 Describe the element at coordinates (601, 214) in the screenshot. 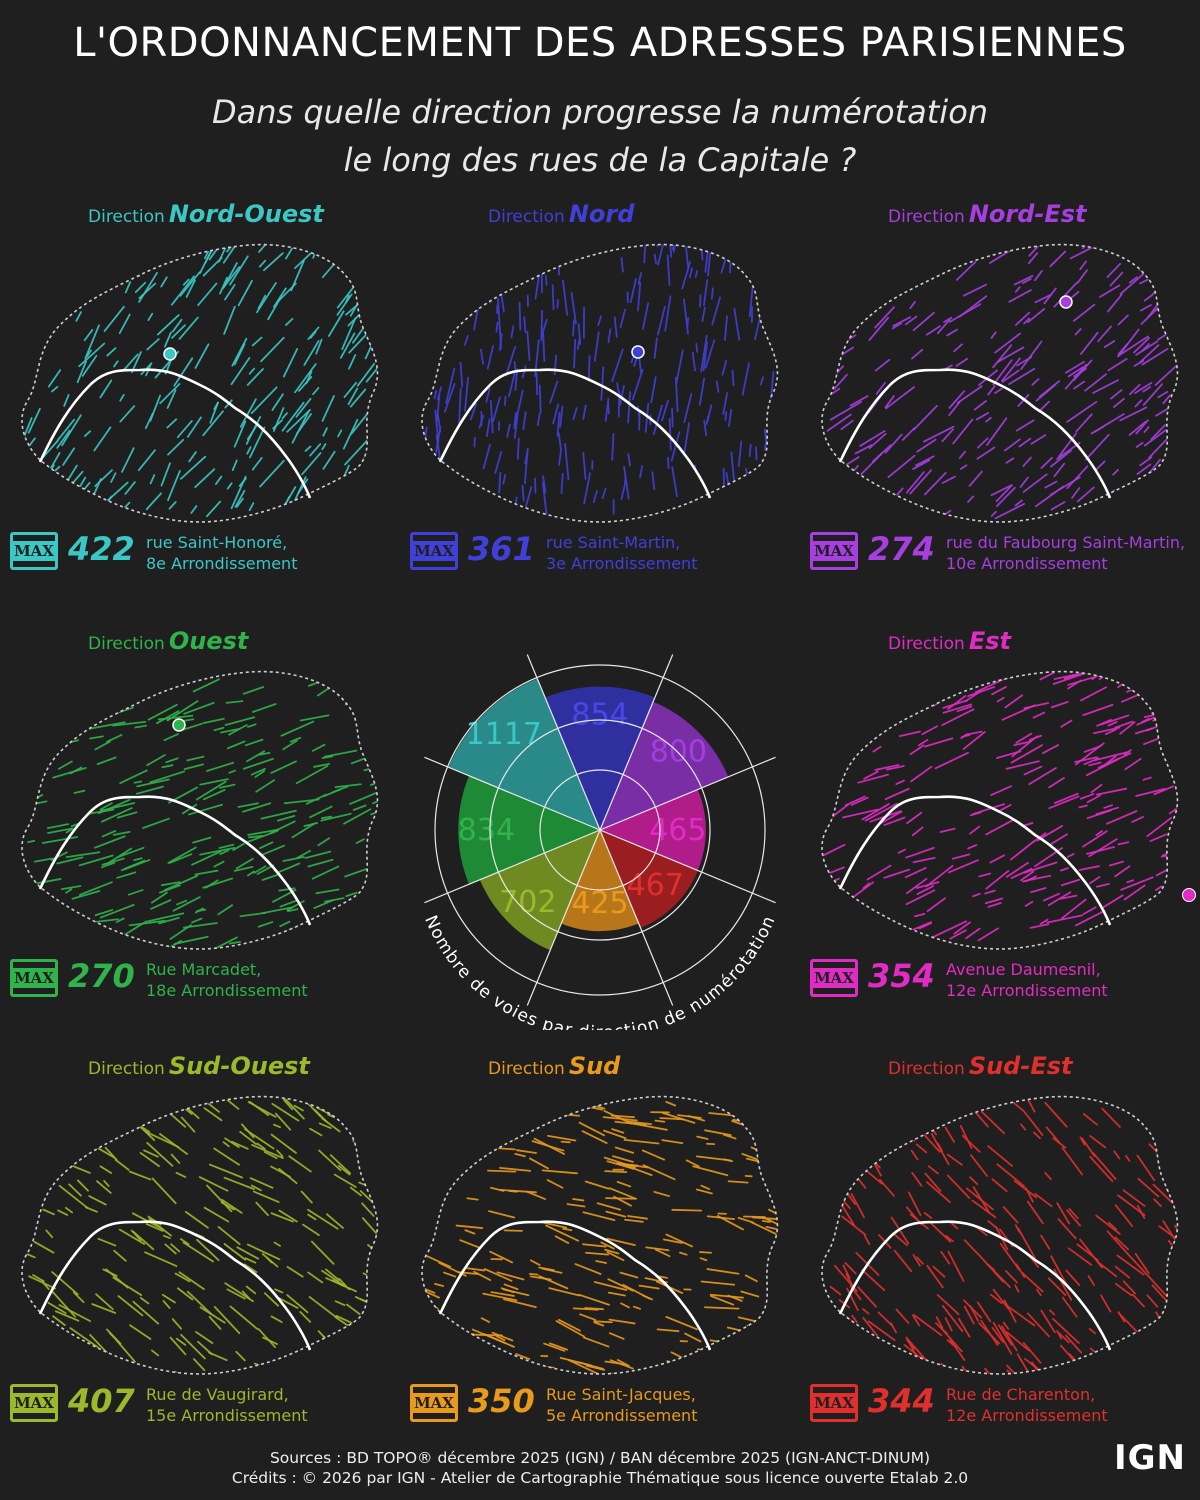

I see `direction-name: Nord` at that location.